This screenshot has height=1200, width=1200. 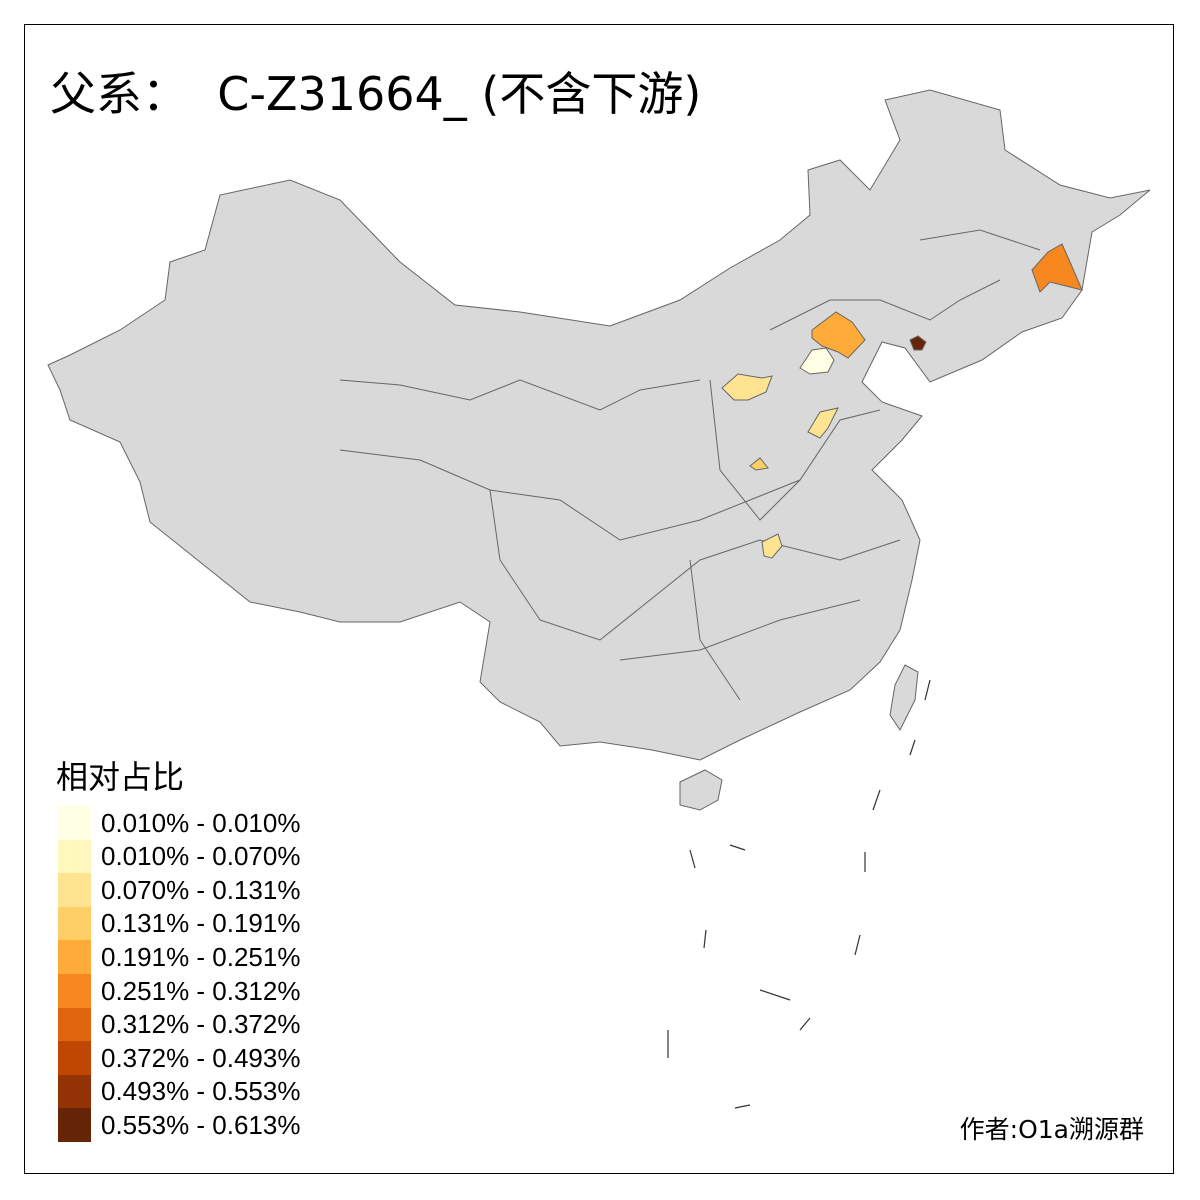 I want to click on region-south-shanxi, so click(x=759, y=464).